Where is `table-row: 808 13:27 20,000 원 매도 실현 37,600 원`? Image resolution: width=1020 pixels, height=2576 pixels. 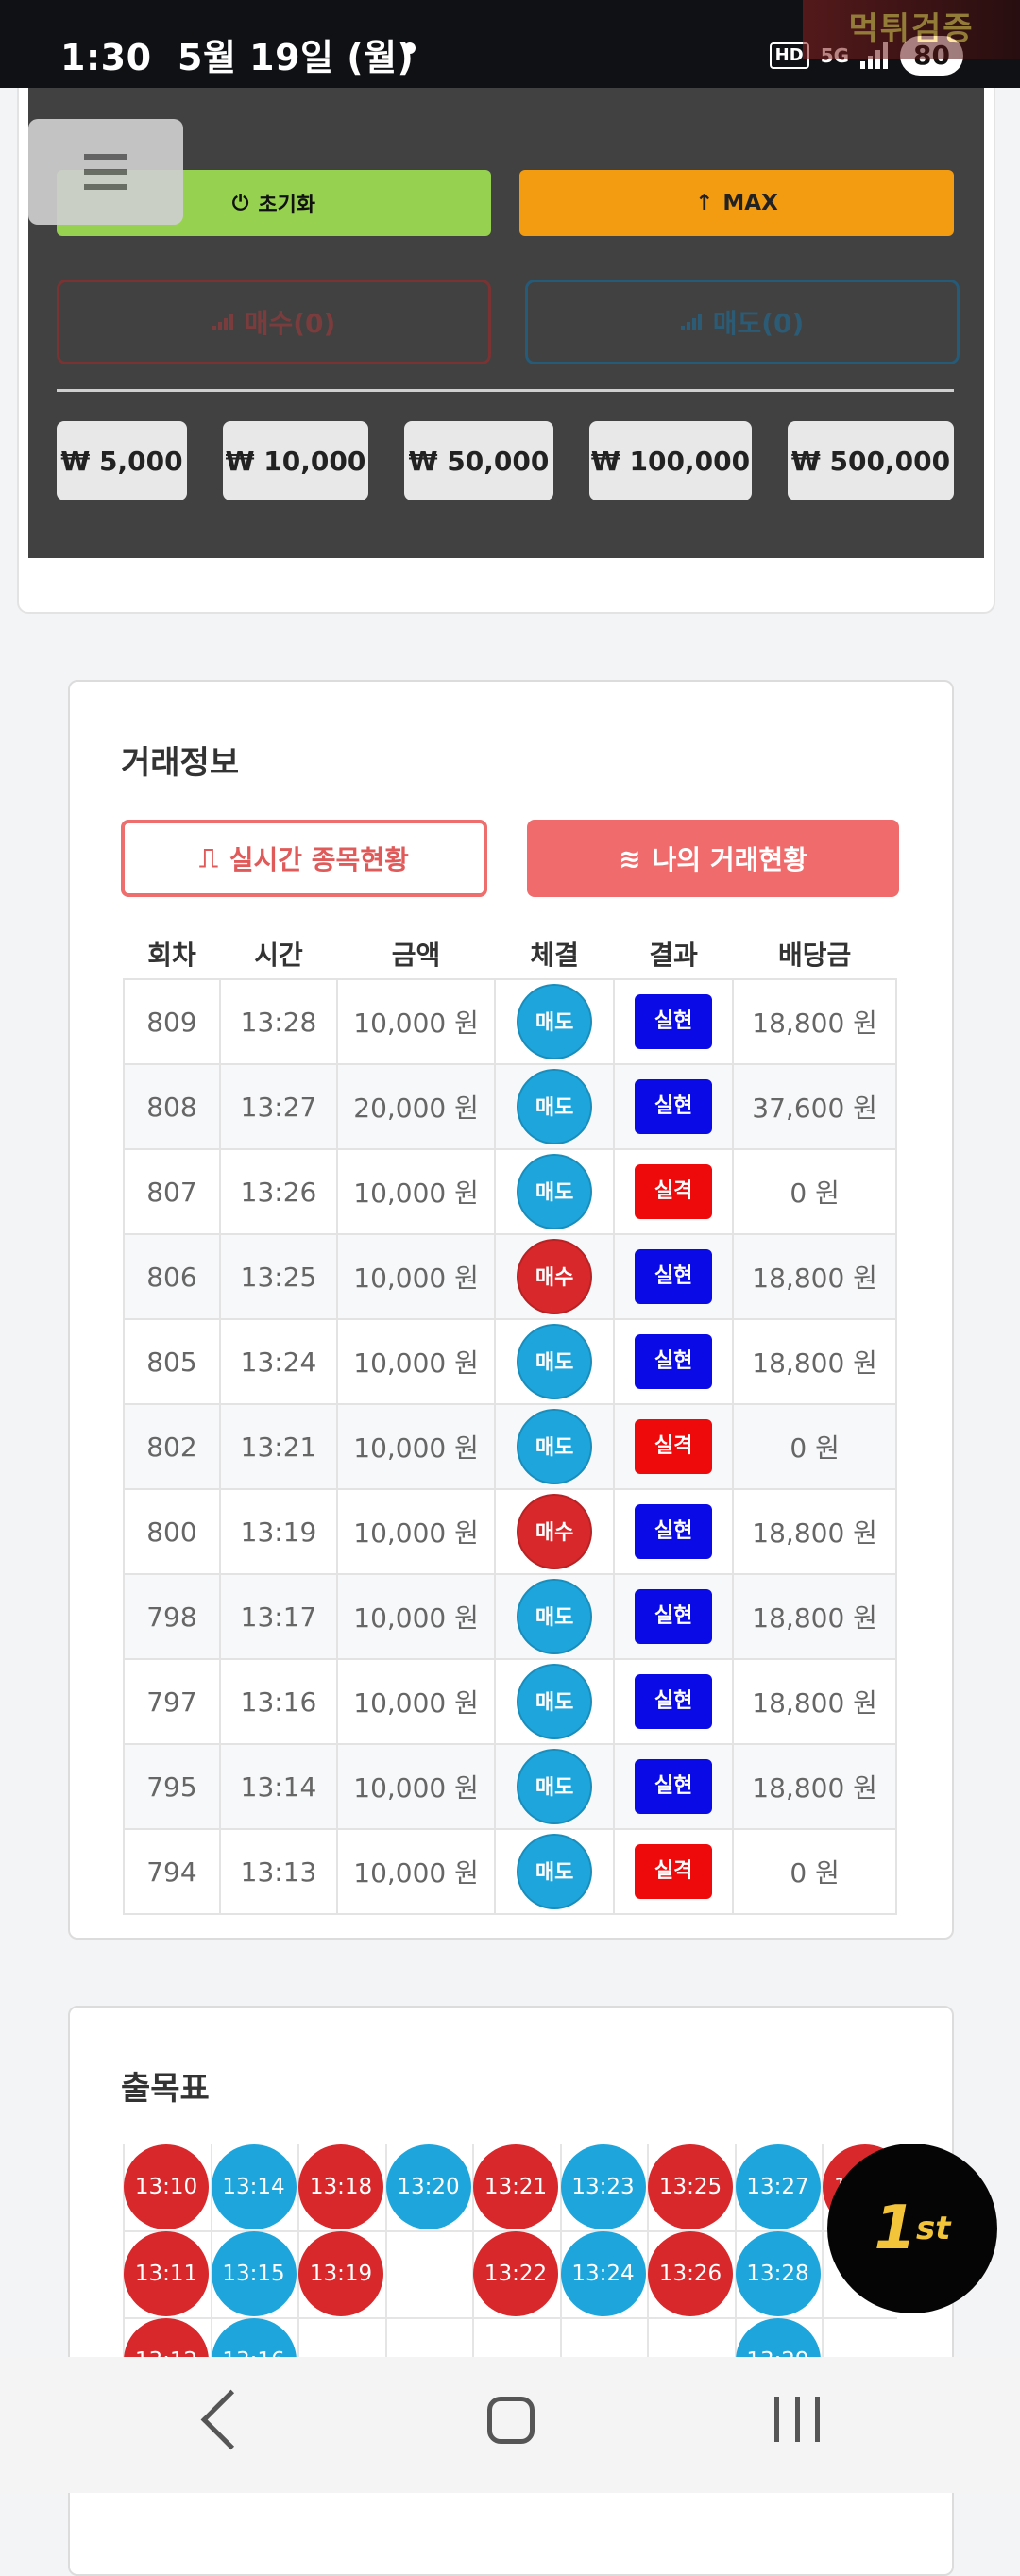
table-row: 808 13:27 20,000 원 매도 실현 37,600 원 is located at coordinates (510, 1106).